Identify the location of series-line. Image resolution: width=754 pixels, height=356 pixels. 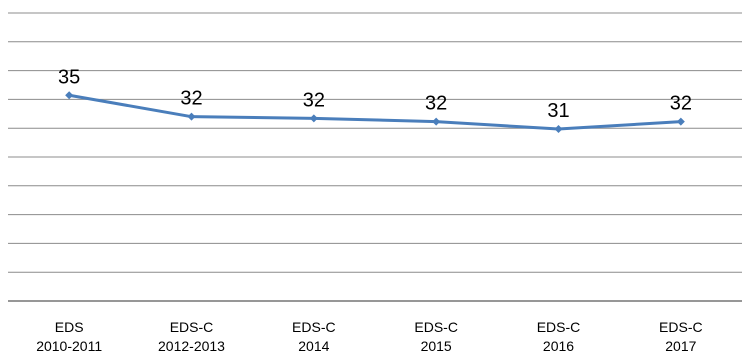
(375, 112).